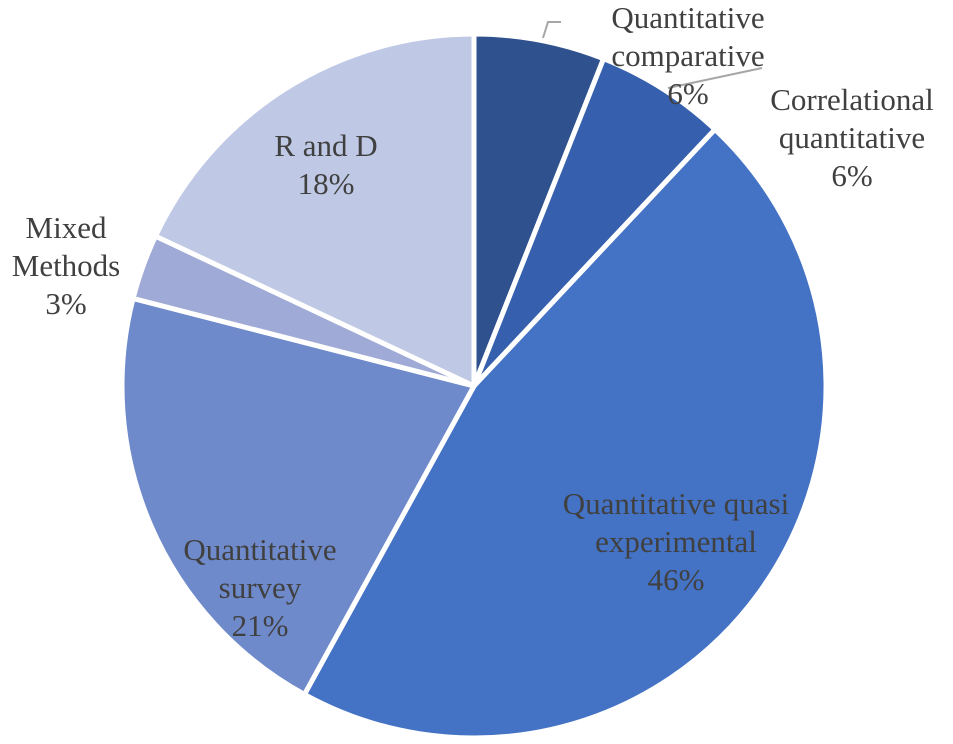 This screenshot has width=953, height=744. What do you see at coordinates (325, 145) in the screenshot?
I see `slice-category-label: R and D` at bounding box center [325, 145].